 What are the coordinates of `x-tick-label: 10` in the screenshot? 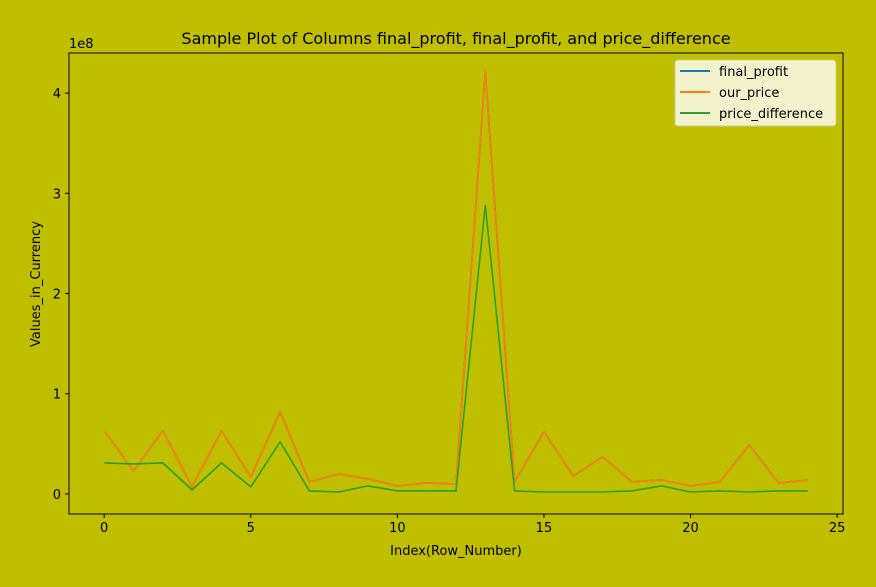 It's located at (397, 528).